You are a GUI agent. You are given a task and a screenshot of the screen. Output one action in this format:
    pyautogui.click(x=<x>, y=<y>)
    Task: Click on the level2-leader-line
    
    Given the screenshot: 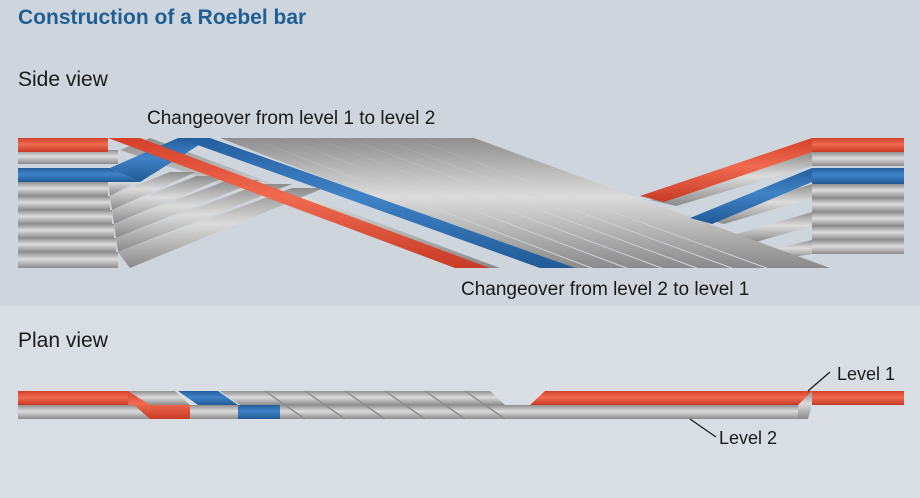 What is the action you would take?
    pyautogui.click(x=703, y=428)
    